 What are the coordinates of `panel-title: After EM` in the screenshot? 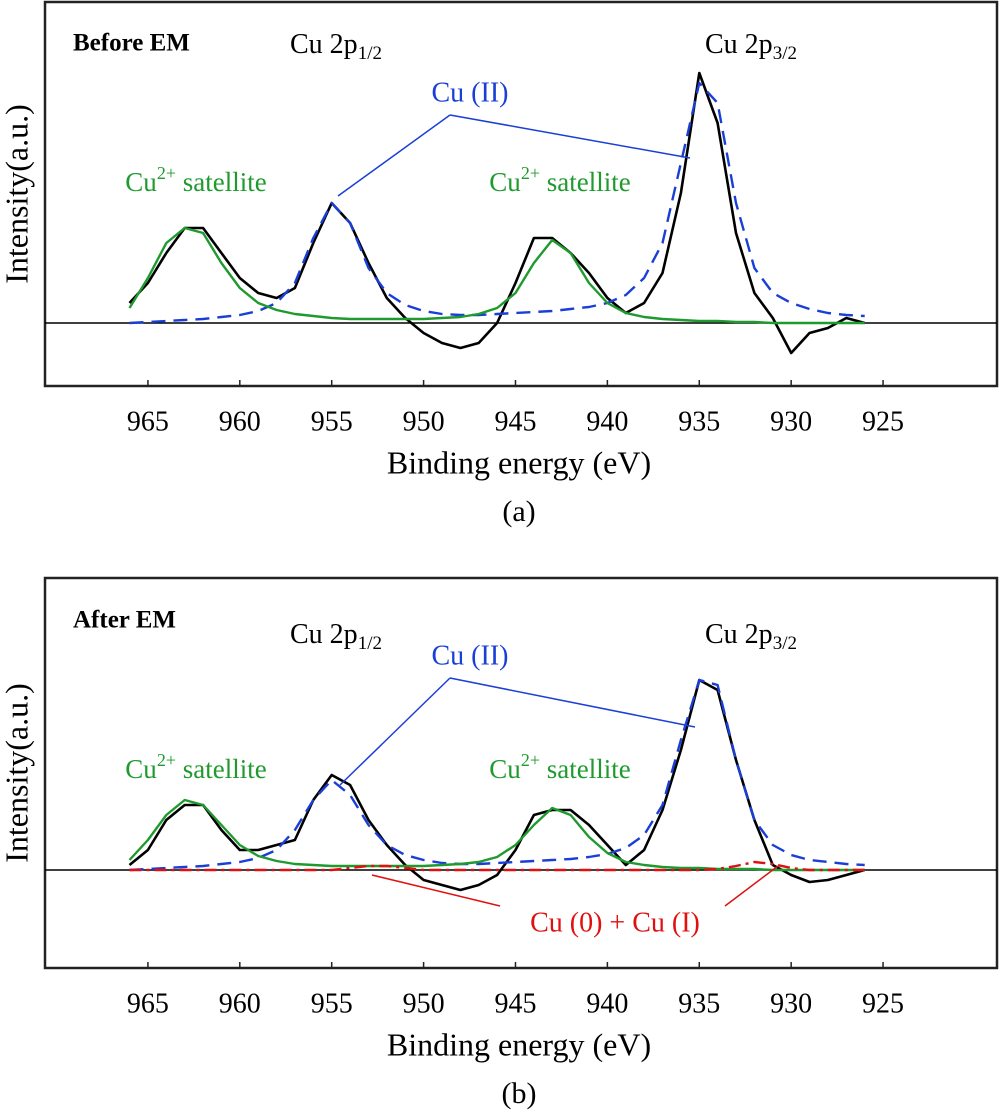 It's located at (124, 620).